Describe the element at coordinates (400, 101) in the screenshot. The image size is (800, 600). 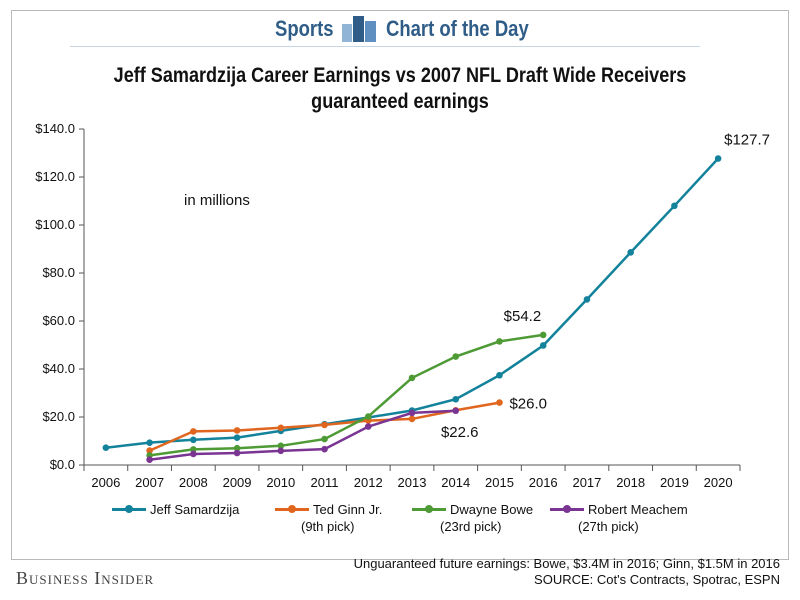
I see `chart-subtitle: guaranteed earnings` at that location.